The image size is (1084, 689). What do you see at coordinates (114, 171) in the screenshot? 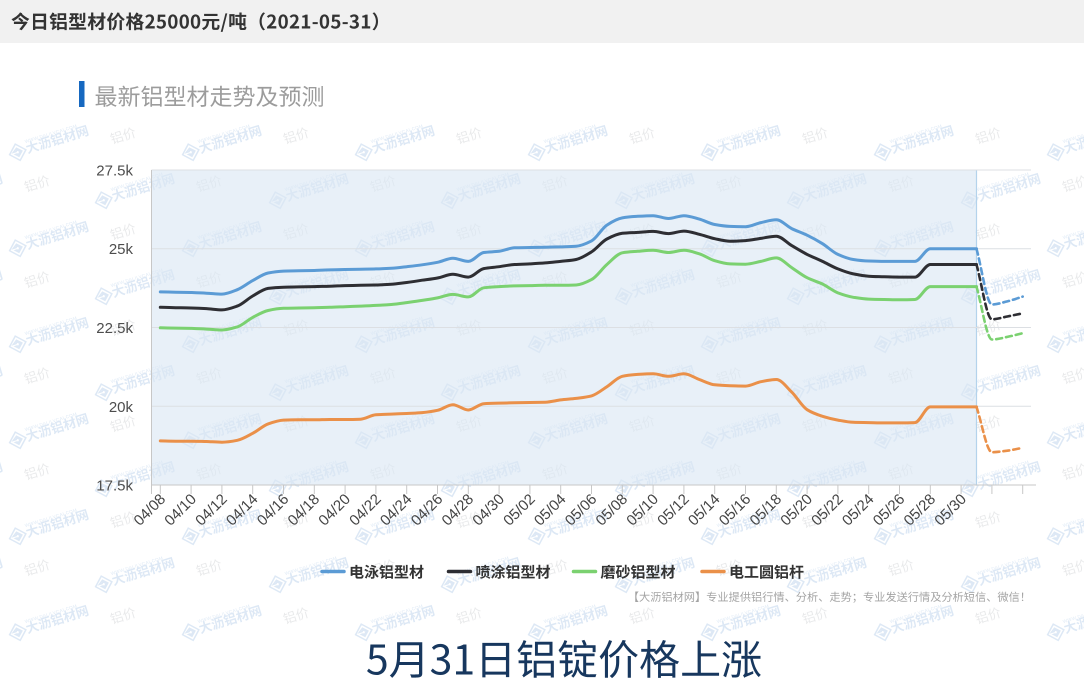
I see `svg-text: 27.5k` at bounding box center [114, 171].